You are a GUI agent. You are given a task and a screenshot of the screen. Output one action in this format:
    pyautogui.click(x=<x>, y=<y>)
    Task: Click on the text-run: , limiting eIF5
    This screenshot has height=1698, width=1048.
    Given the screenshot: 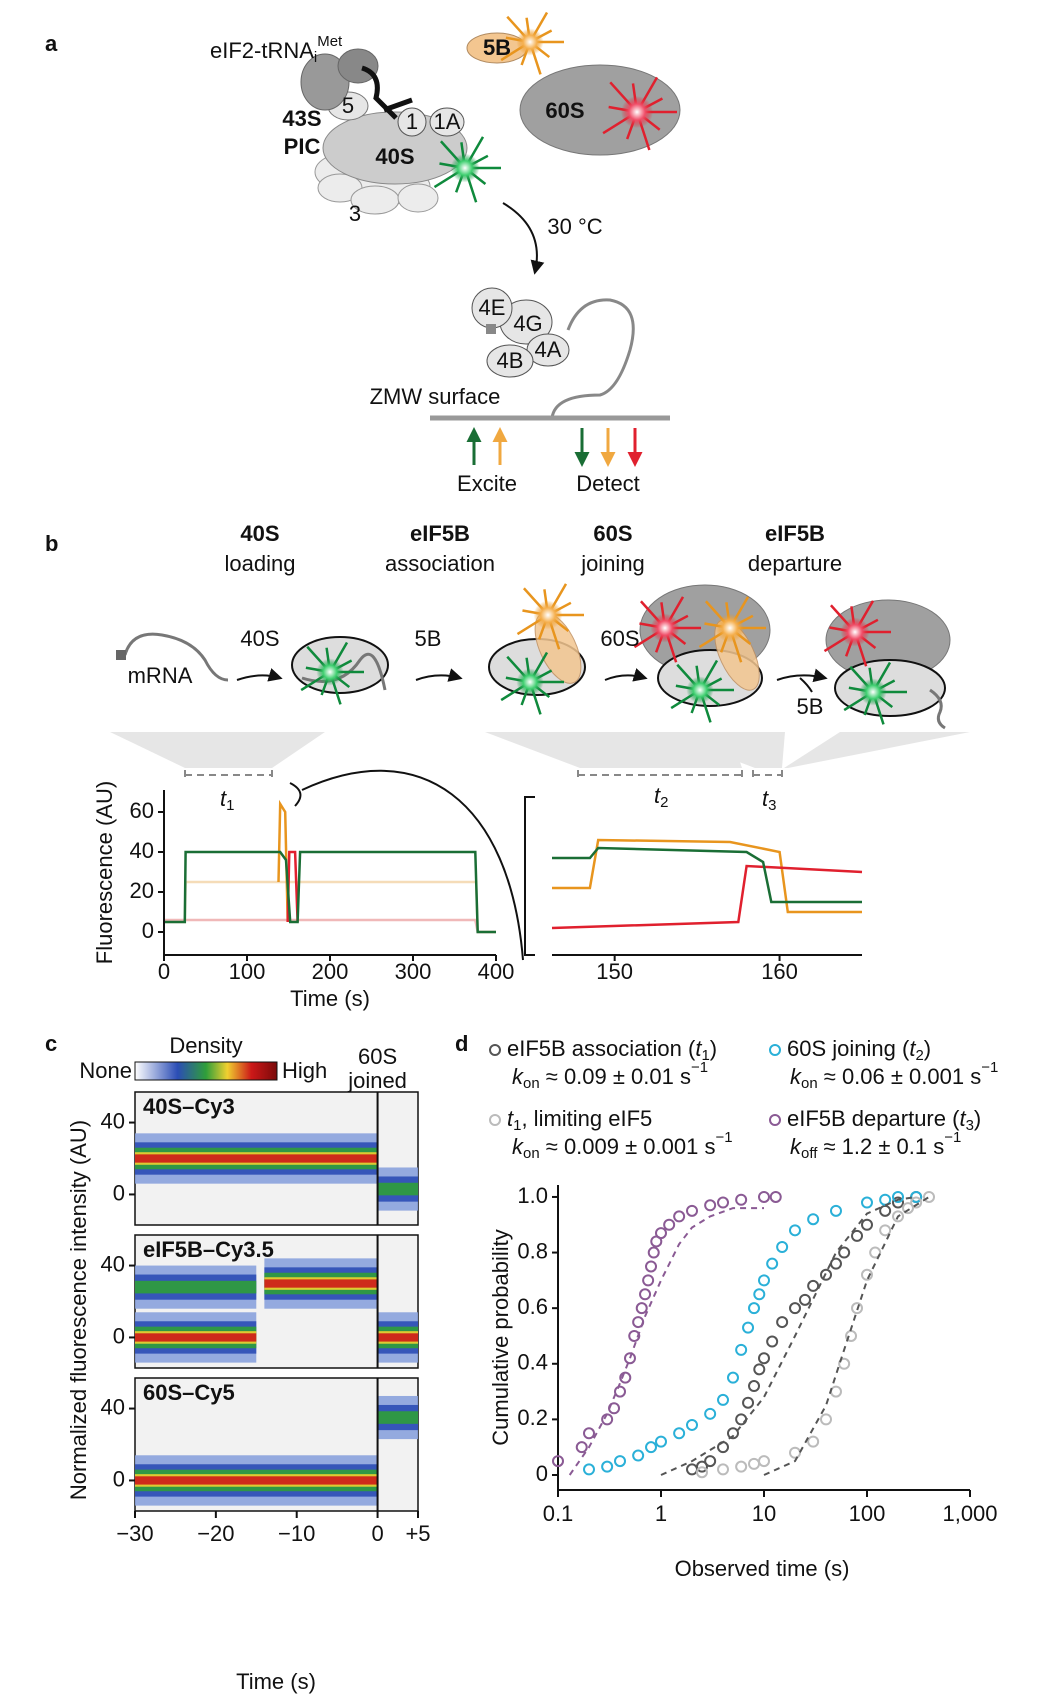 What is the action you would take?
    pyautogui.click(x=586, y=1118)
    